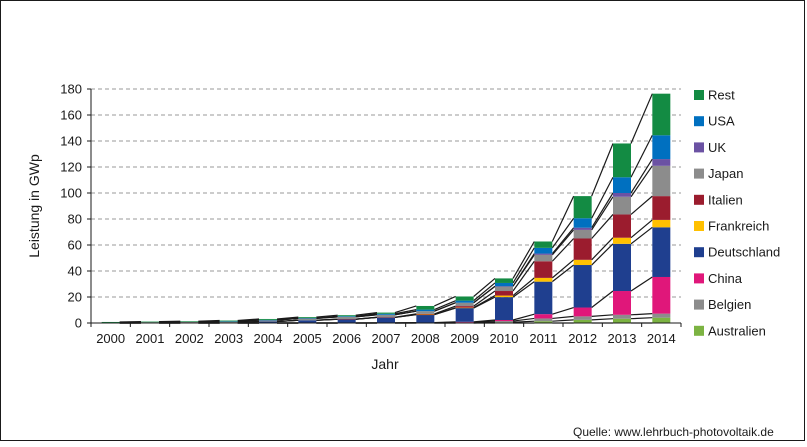  What do you see at coordinates (75, 206) in the screenshot?
I see `y-tick-labels: 0 20 40 60 80 100 120 140 160 180` at bounding box center [75, 206].